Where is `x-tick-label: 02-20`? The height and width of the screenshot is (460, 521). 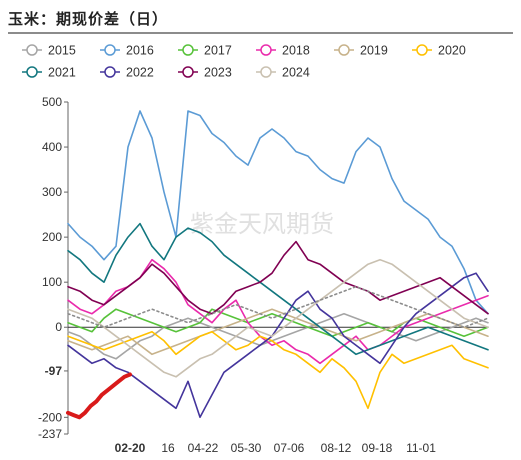
x-tick-label: 02-20 is located at coordinates (130, 448).